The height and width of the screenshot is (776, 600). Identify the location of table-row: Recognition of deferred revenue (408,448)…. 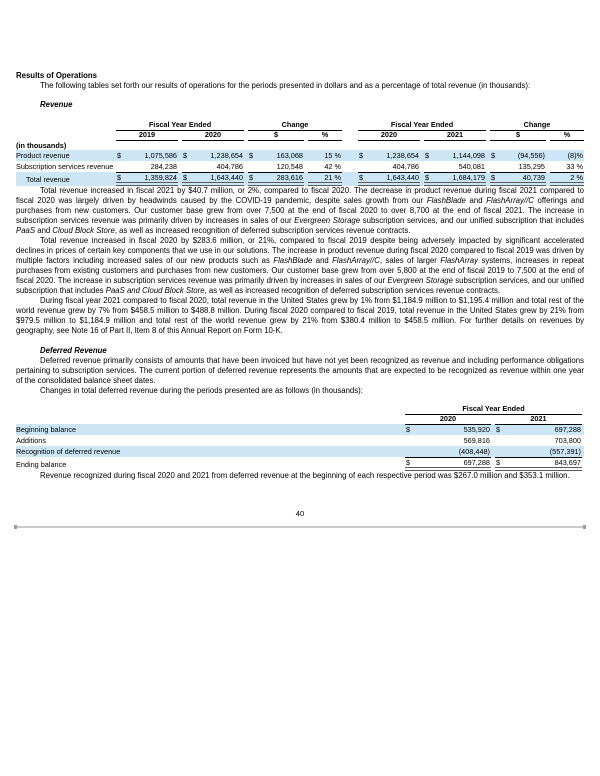
(300, 451).